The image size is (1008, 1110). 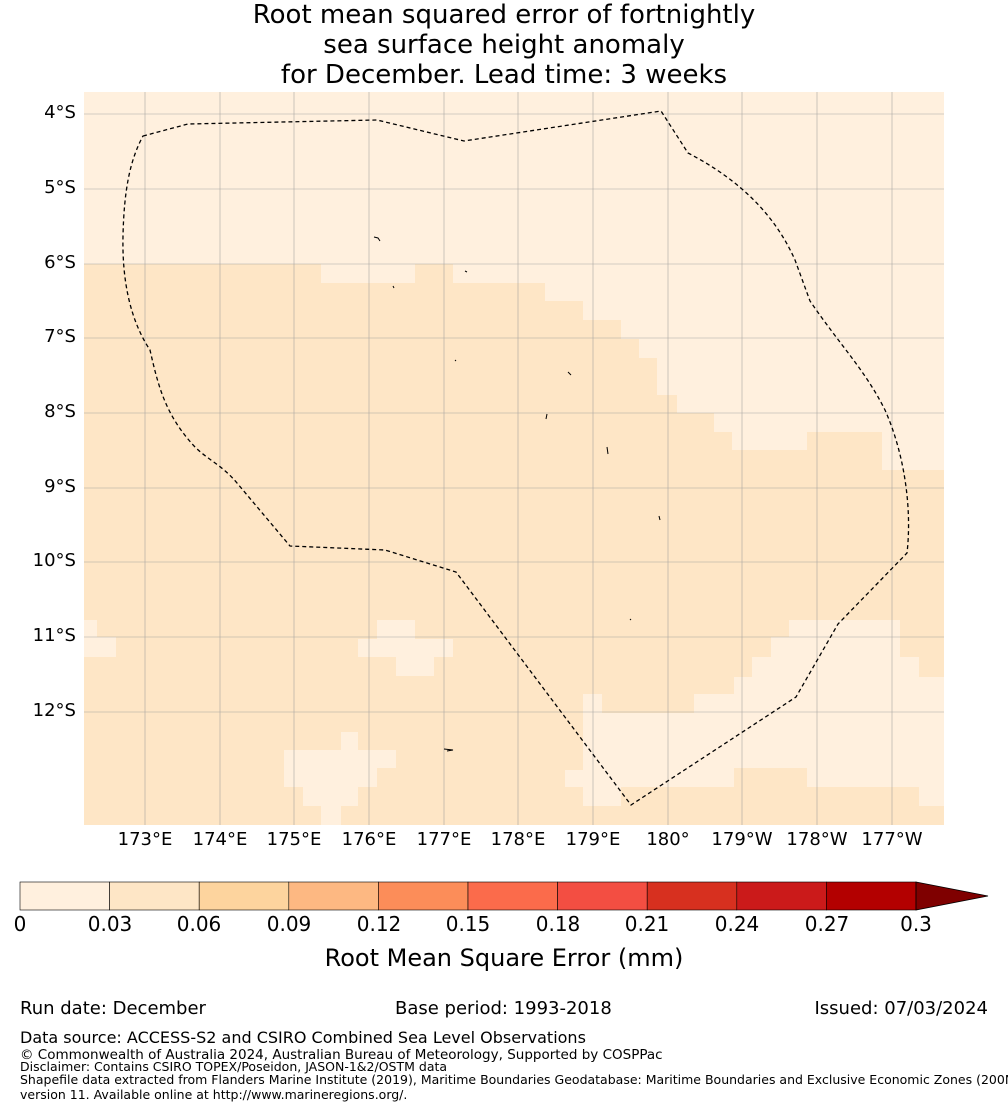 What do you see at coordinates (405, 648) in the screenshot?
I see `light-patch-centre` at bounding box center [405, 648].